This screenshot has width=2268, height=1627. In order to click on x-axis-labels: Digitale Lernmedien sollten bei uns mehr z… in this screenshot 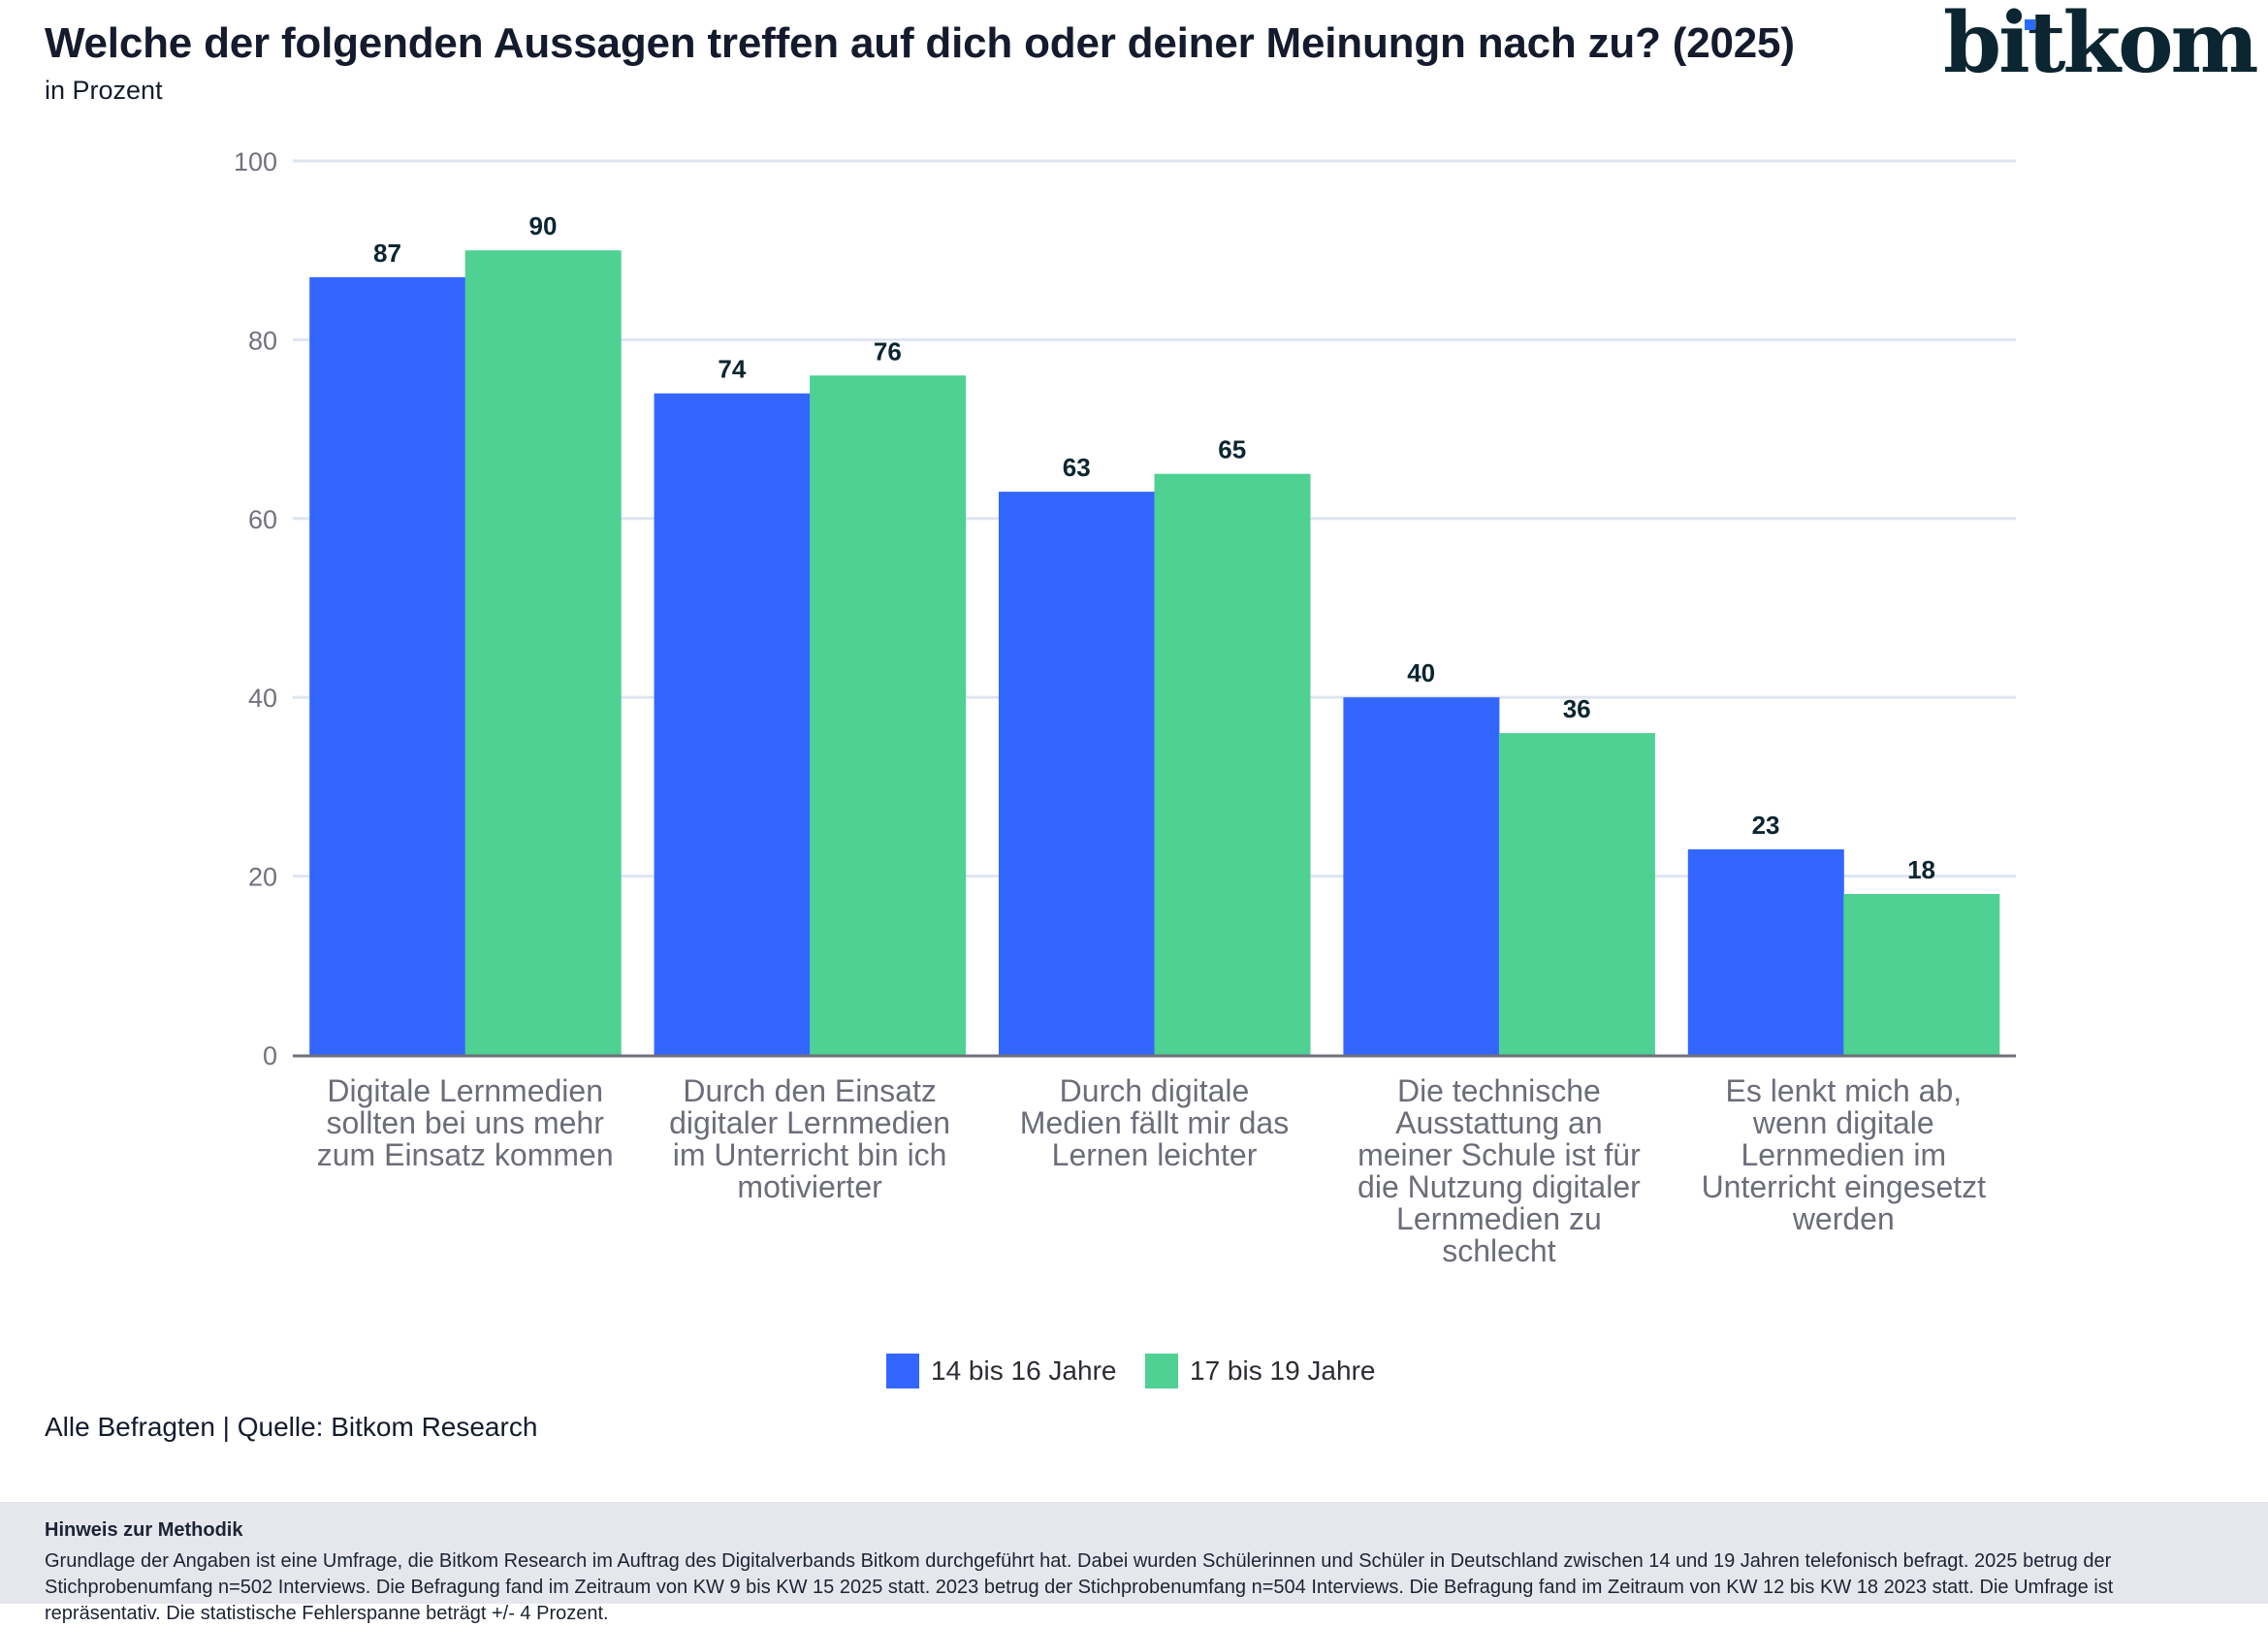, I will do `click(1151, 1170)`.